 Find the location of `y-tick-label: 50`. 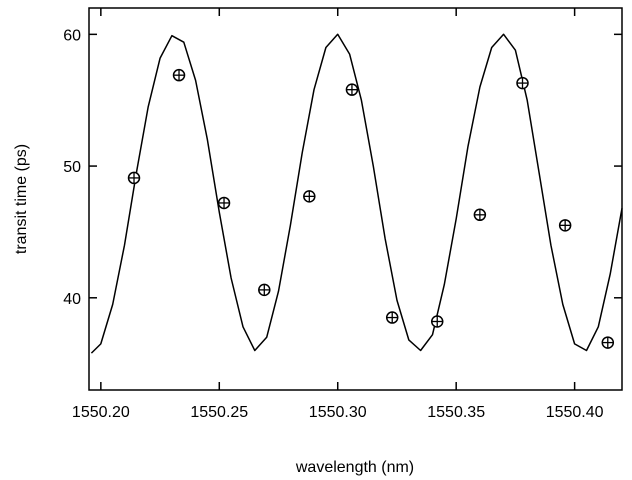

y-tick-label: 50 is located at coordinates (72, 167).